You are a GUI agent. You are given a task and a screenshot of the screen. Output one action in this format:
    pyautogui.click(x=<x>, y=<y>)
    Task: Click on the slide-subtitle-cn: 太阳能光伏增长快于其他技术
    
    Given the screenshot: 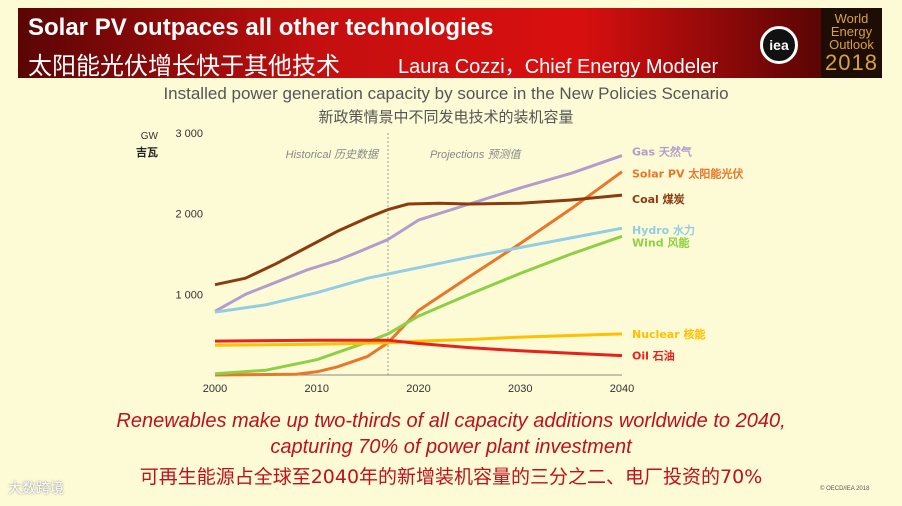 What is the action you would take?
    pyautogui.click(x=184, y=65)
    